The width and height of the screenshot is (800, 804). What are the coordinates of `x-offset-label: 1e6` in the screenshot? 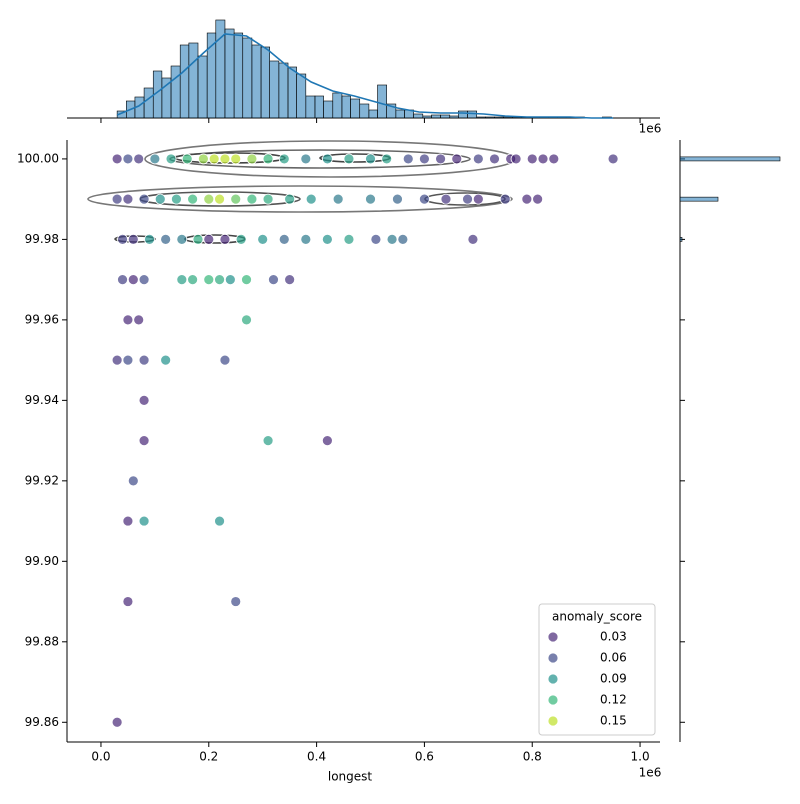 It's located at (650, 773).